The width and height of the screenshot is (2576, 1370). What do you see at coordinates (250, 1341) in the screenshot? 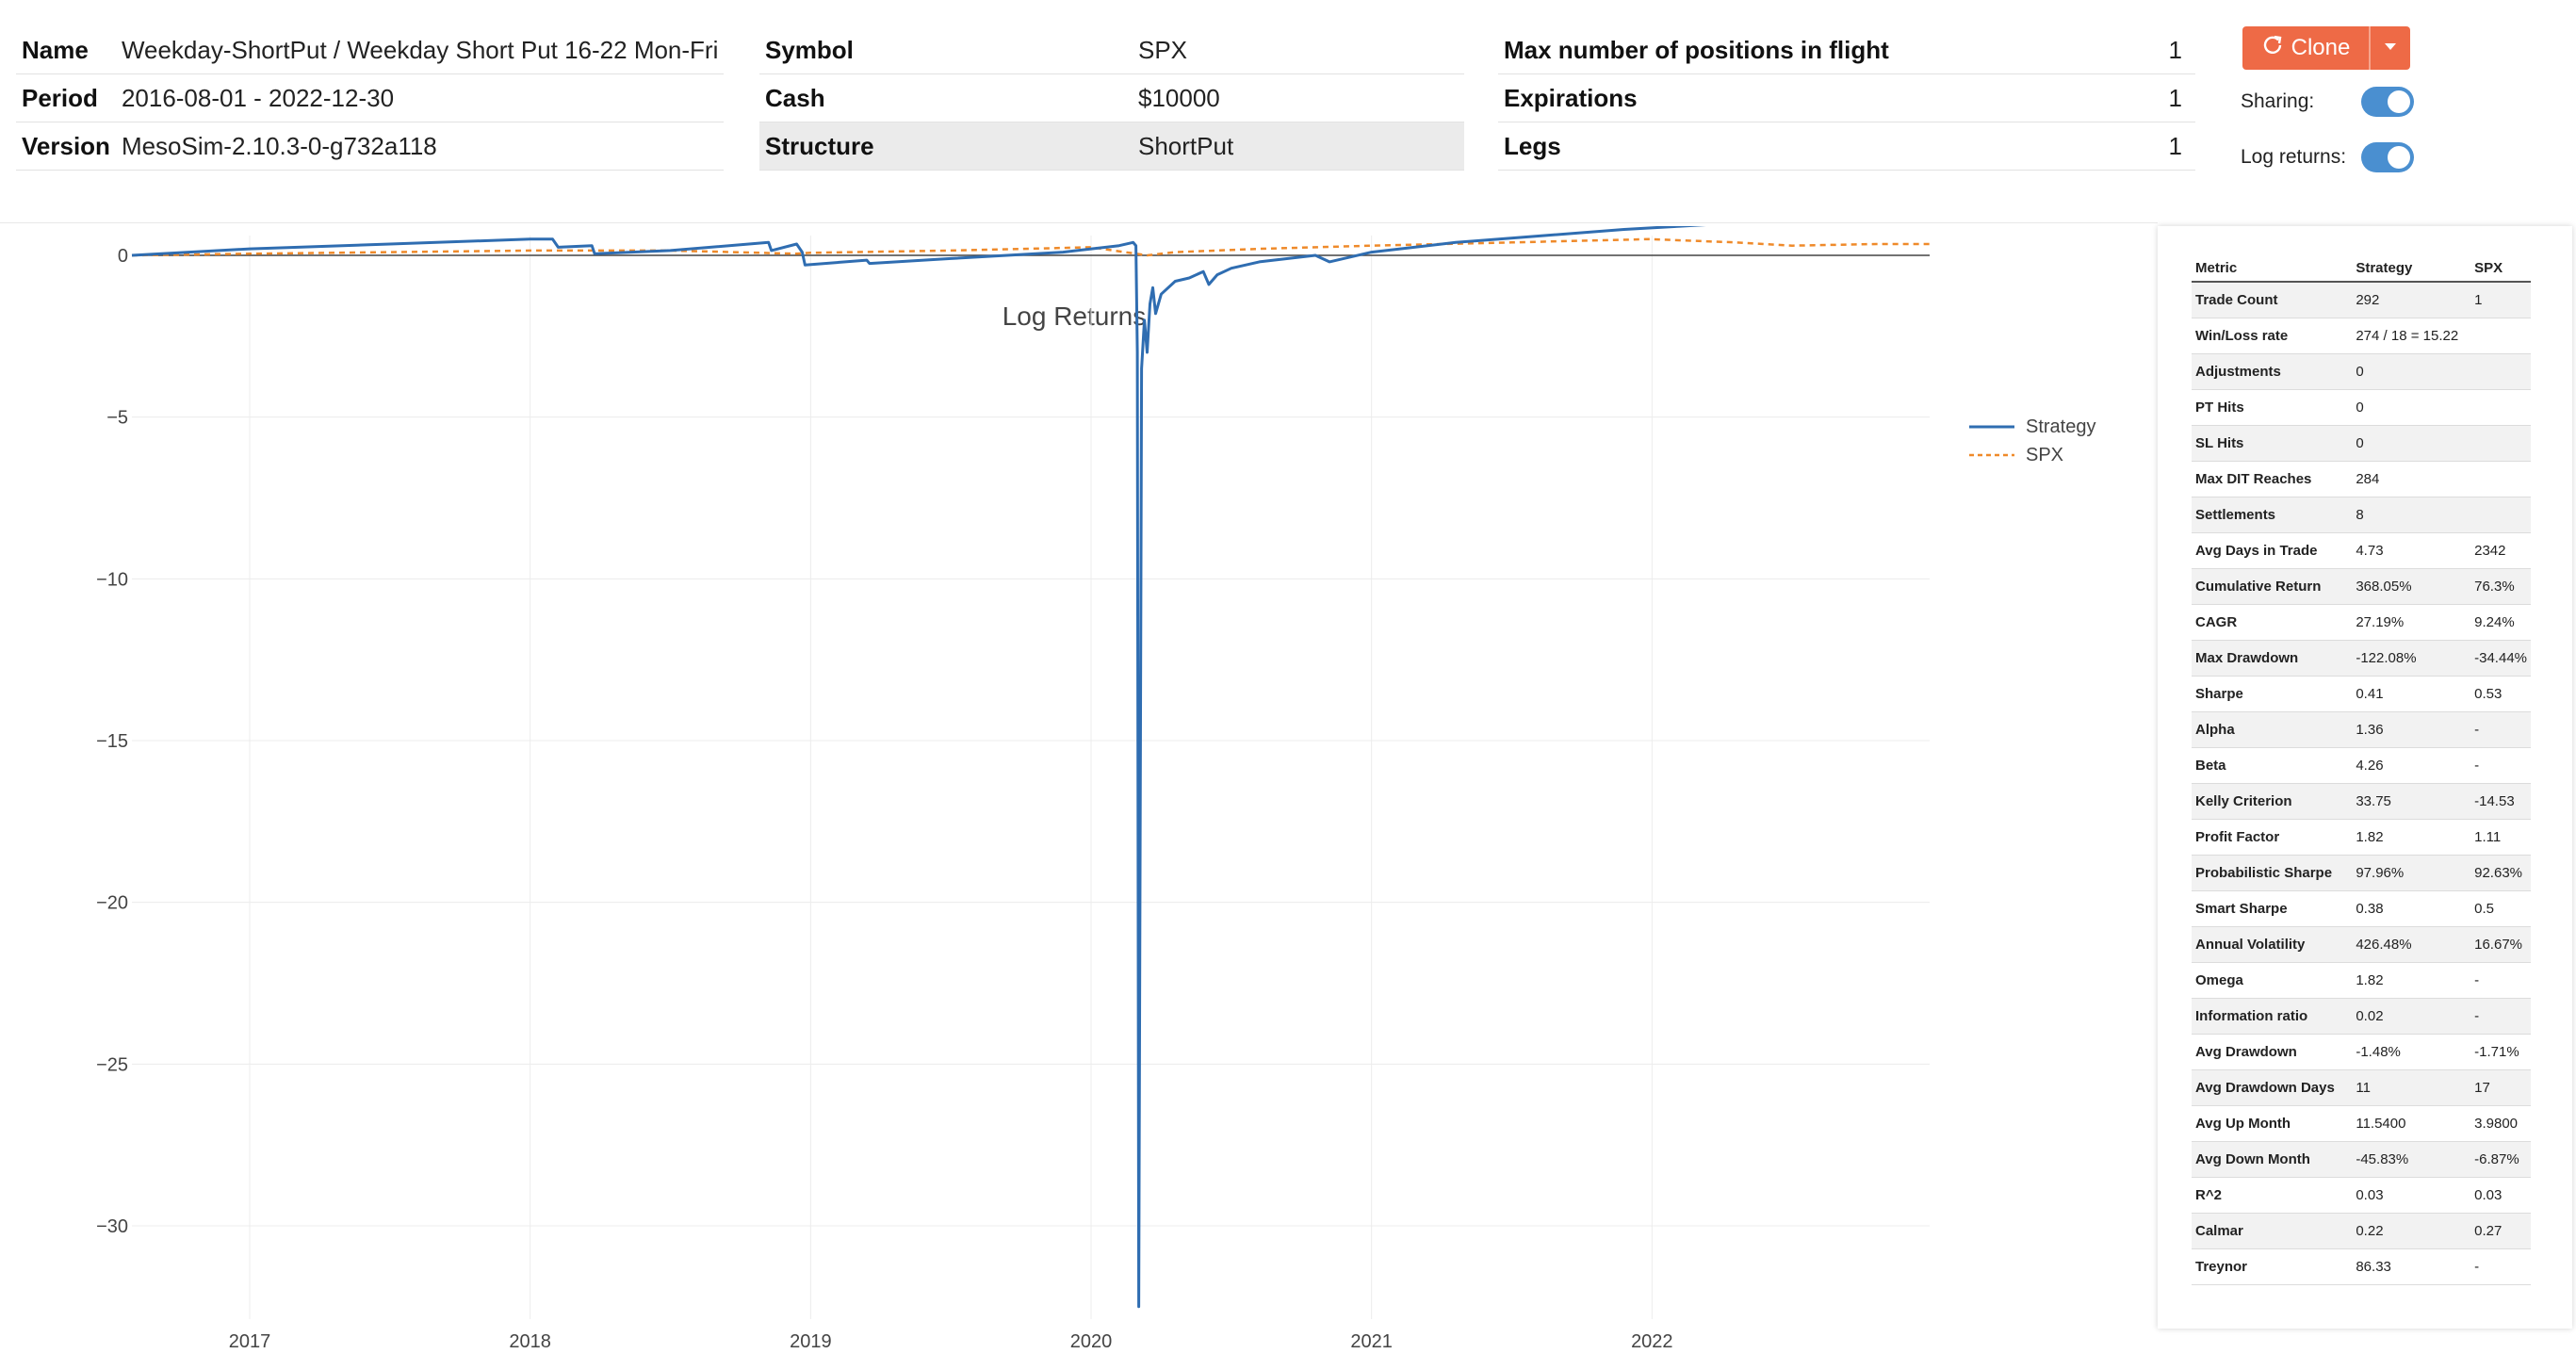
I see `x-tick-label: 2017` at bounding box center [250, 1341].